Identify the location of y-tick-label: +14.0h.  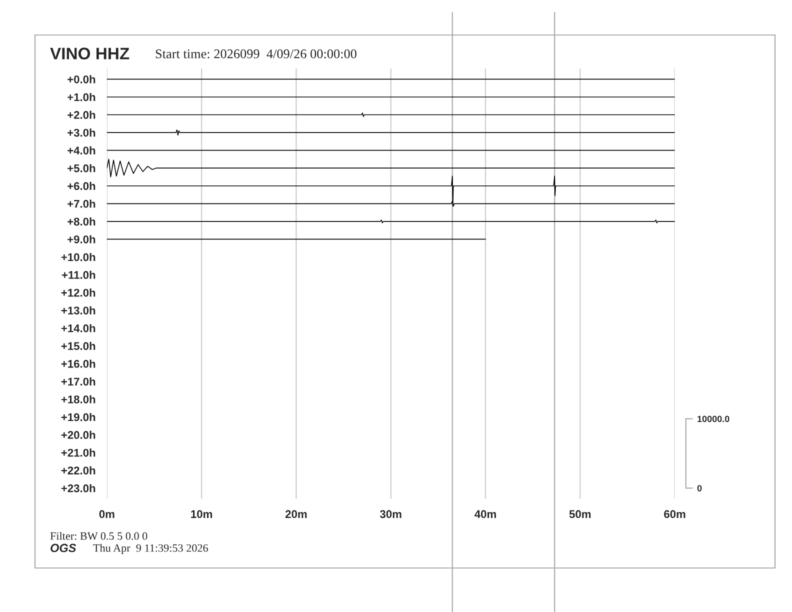
(78, 328).